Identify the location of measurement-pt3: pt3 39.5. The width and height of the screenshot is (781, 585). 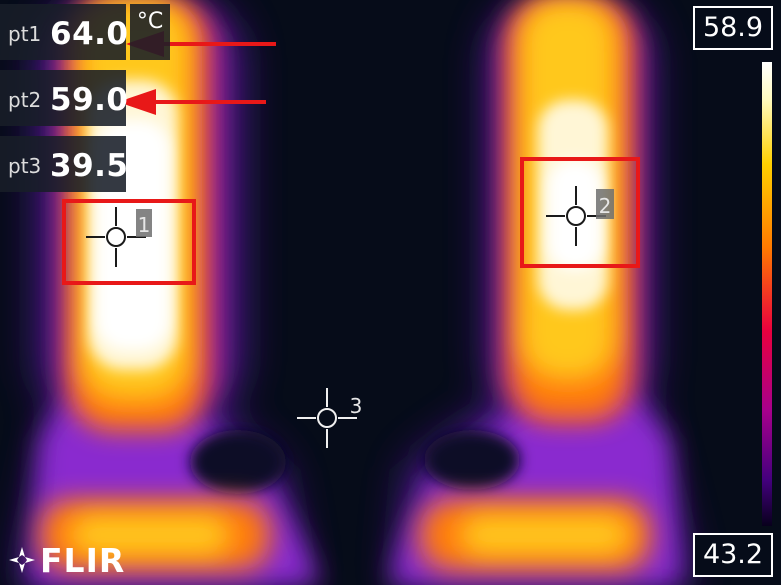
(64, 164).